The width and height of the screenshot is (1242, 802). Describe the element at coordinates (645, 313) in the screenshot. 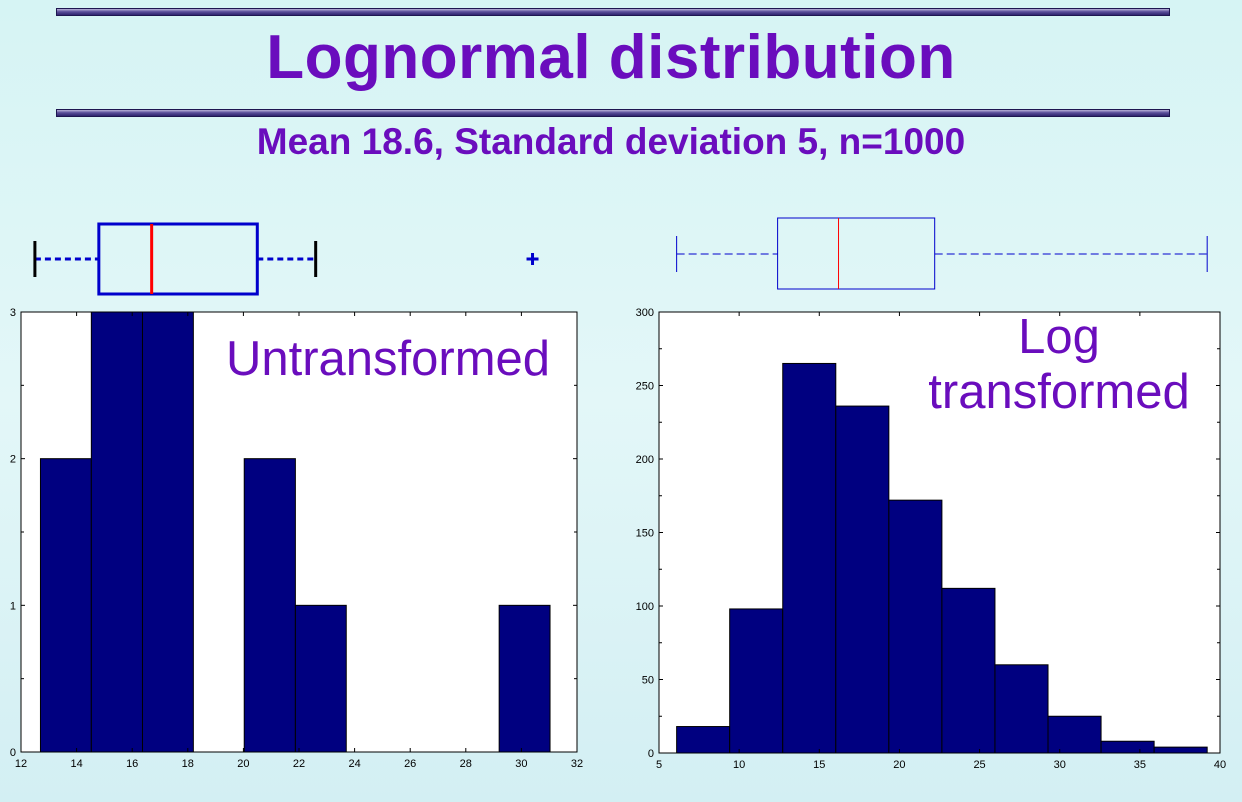

I see `y-tick-label: 300` at that location.